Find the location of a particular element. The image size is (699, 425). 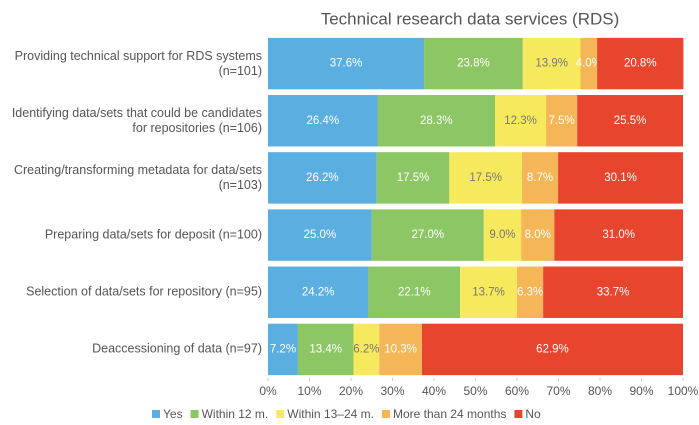

data-label: 37.6% is located at coordinates (346, 64).